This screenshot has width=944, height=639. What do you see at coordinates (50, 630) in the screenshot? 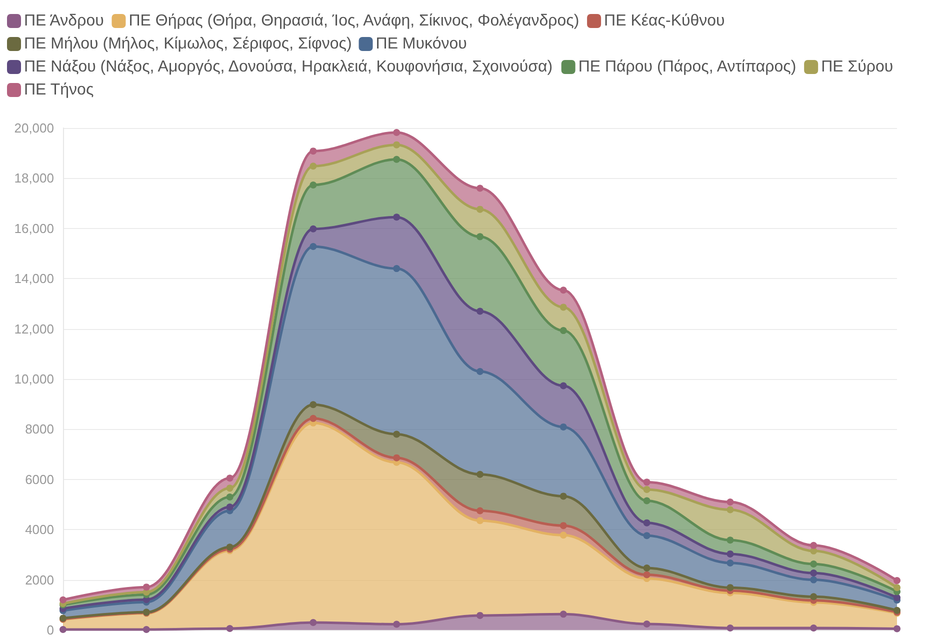
I see `y-tick-label: 0` at bounding box center [50, 630].